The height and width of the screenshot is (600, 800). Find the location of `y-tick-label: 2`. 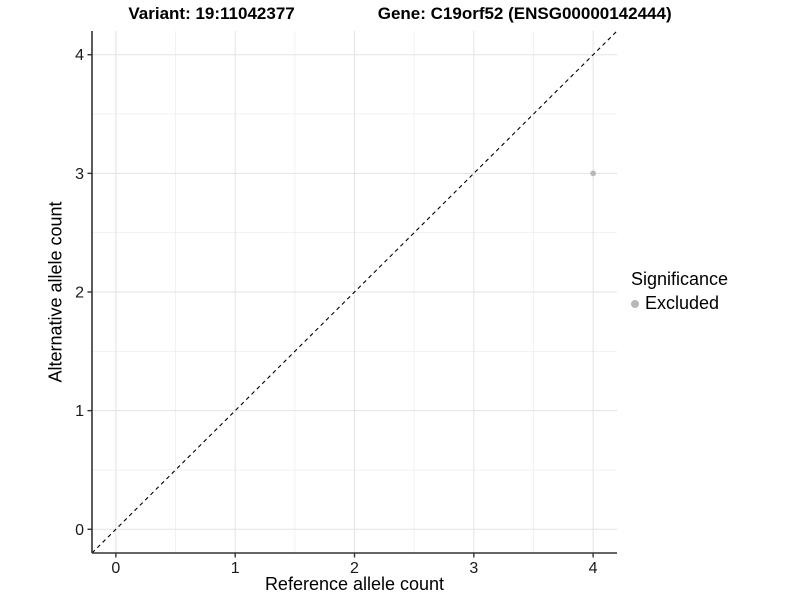

y-tick-label: 2 is located at coordinates (79, 293).